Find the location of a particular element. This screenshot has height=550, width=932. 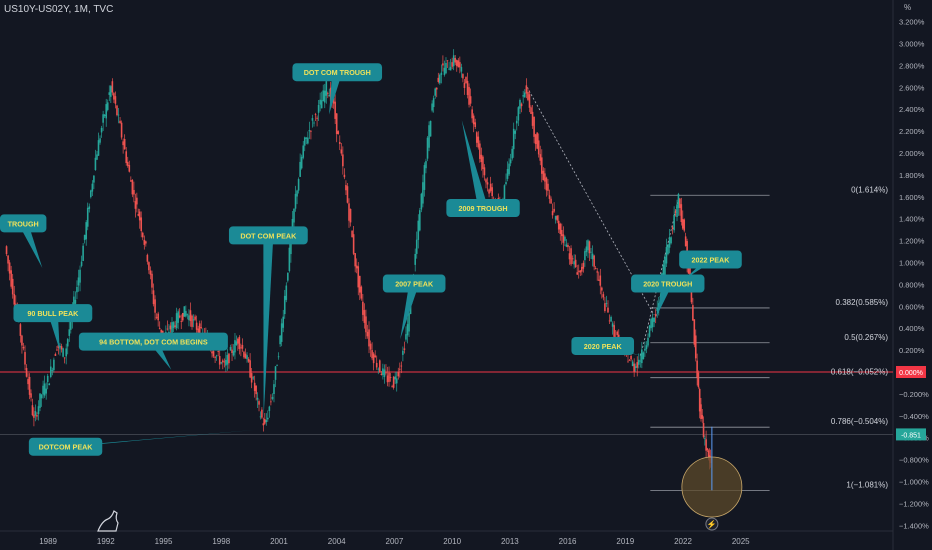

annotation-callout: 90 BULL PEAK is located at coordinates (53, 327).